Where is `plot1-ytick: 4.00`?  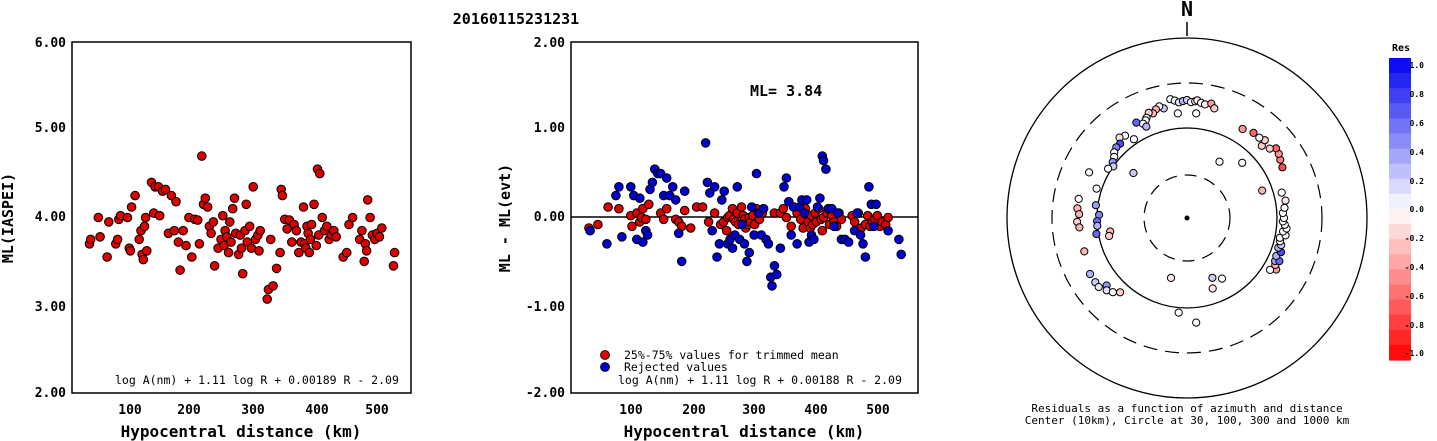
plot1-ytick: 4.00 is located at coordinates (50, 217).